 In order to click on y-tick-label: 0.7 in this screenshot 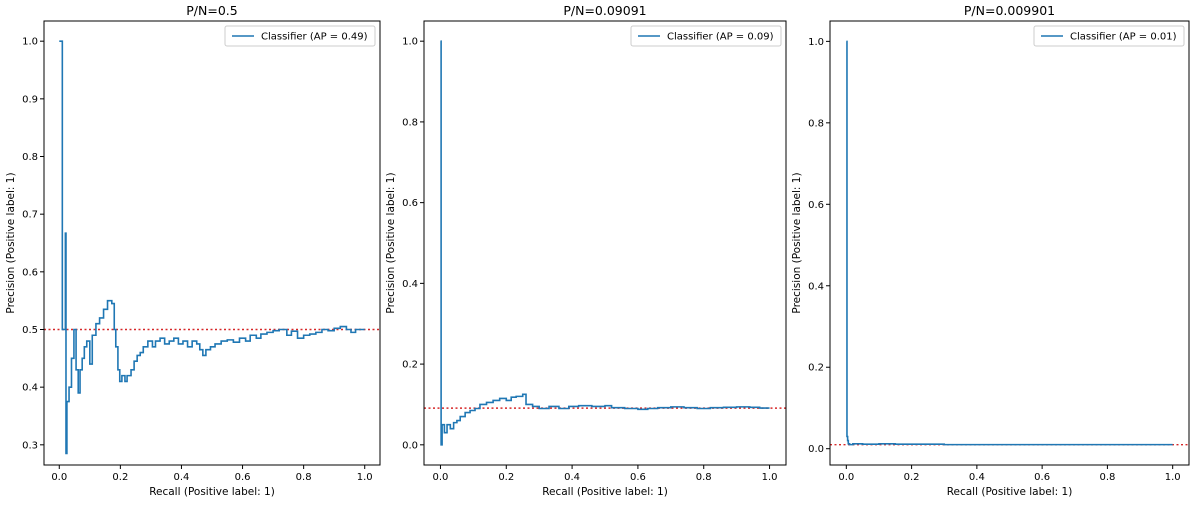, I will do `click(30, 215)`.